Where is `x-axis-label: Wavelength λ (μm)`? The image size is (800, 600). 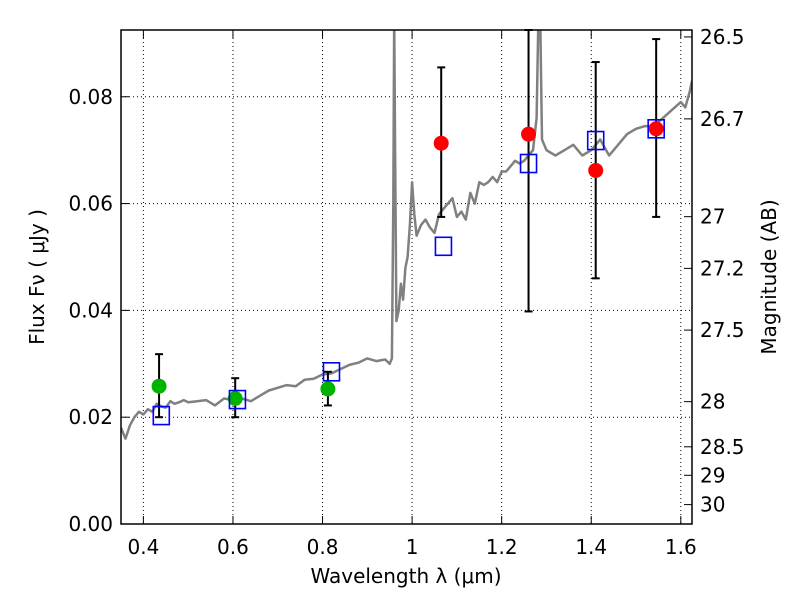 x-axis-label: Wavelength λ (μm) is located at coordinates (405, 576).